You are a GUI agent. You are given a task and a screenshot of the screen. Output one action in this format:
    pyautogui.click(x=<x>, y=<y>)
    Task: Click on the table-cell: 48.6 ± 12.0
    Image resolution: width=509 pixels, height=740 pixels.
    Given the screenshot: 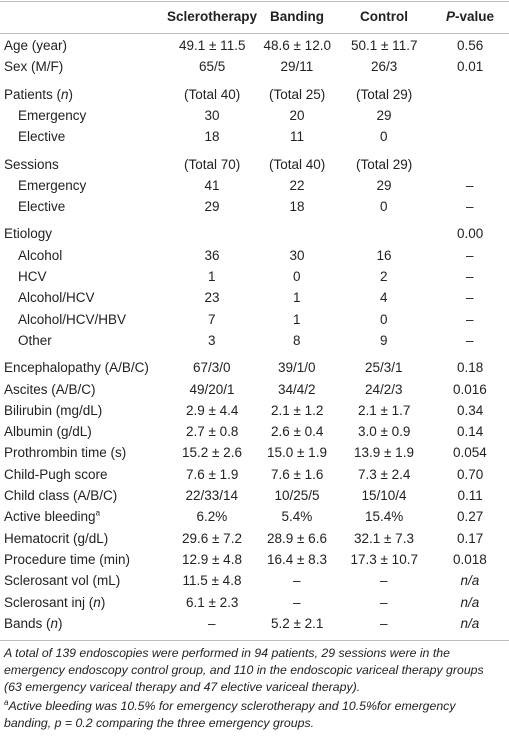 What is the action you would take?
    pyautogui.click(x=297, y=45)
    